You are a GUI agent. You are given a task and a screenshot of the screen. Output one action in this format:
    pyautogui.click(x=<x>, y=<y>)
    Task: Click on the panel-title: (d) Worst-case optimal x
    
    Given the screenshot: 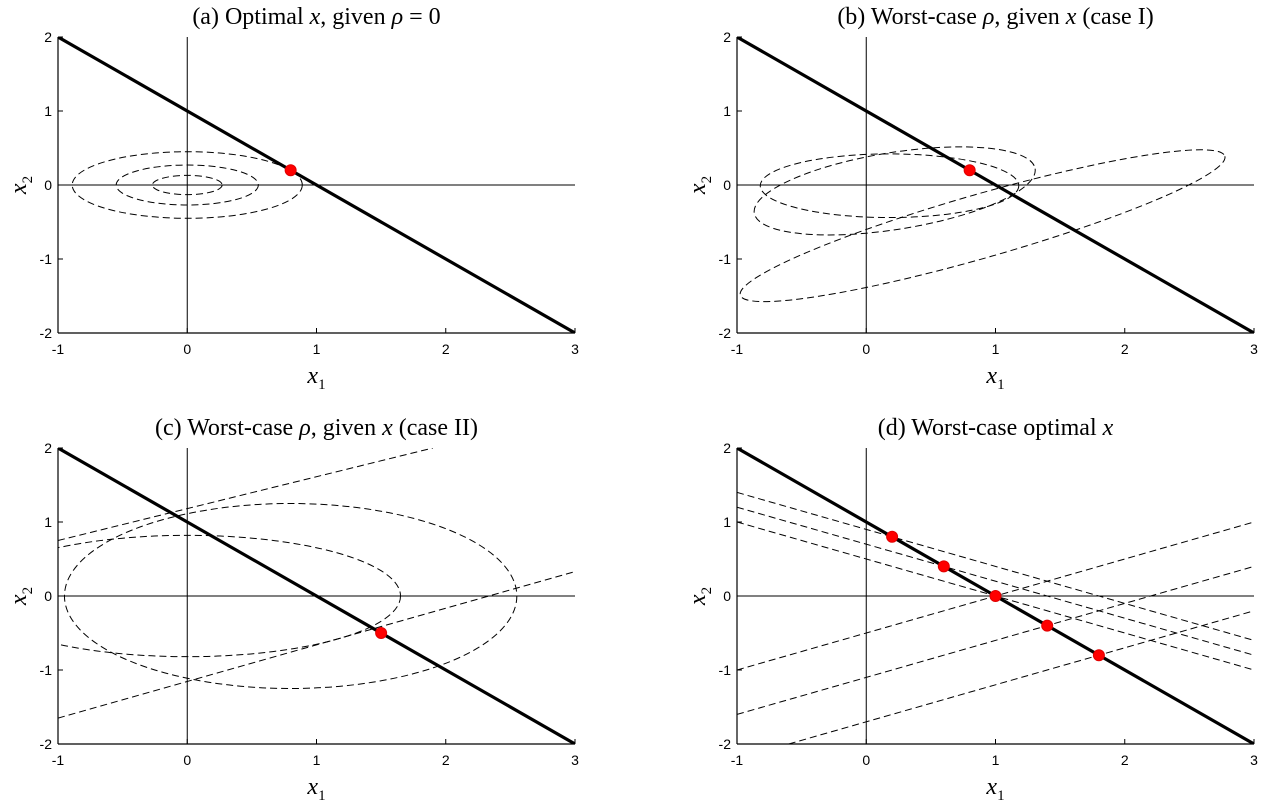 What is the action you would take?
    pyautogui.click(x=996, y=428)
    